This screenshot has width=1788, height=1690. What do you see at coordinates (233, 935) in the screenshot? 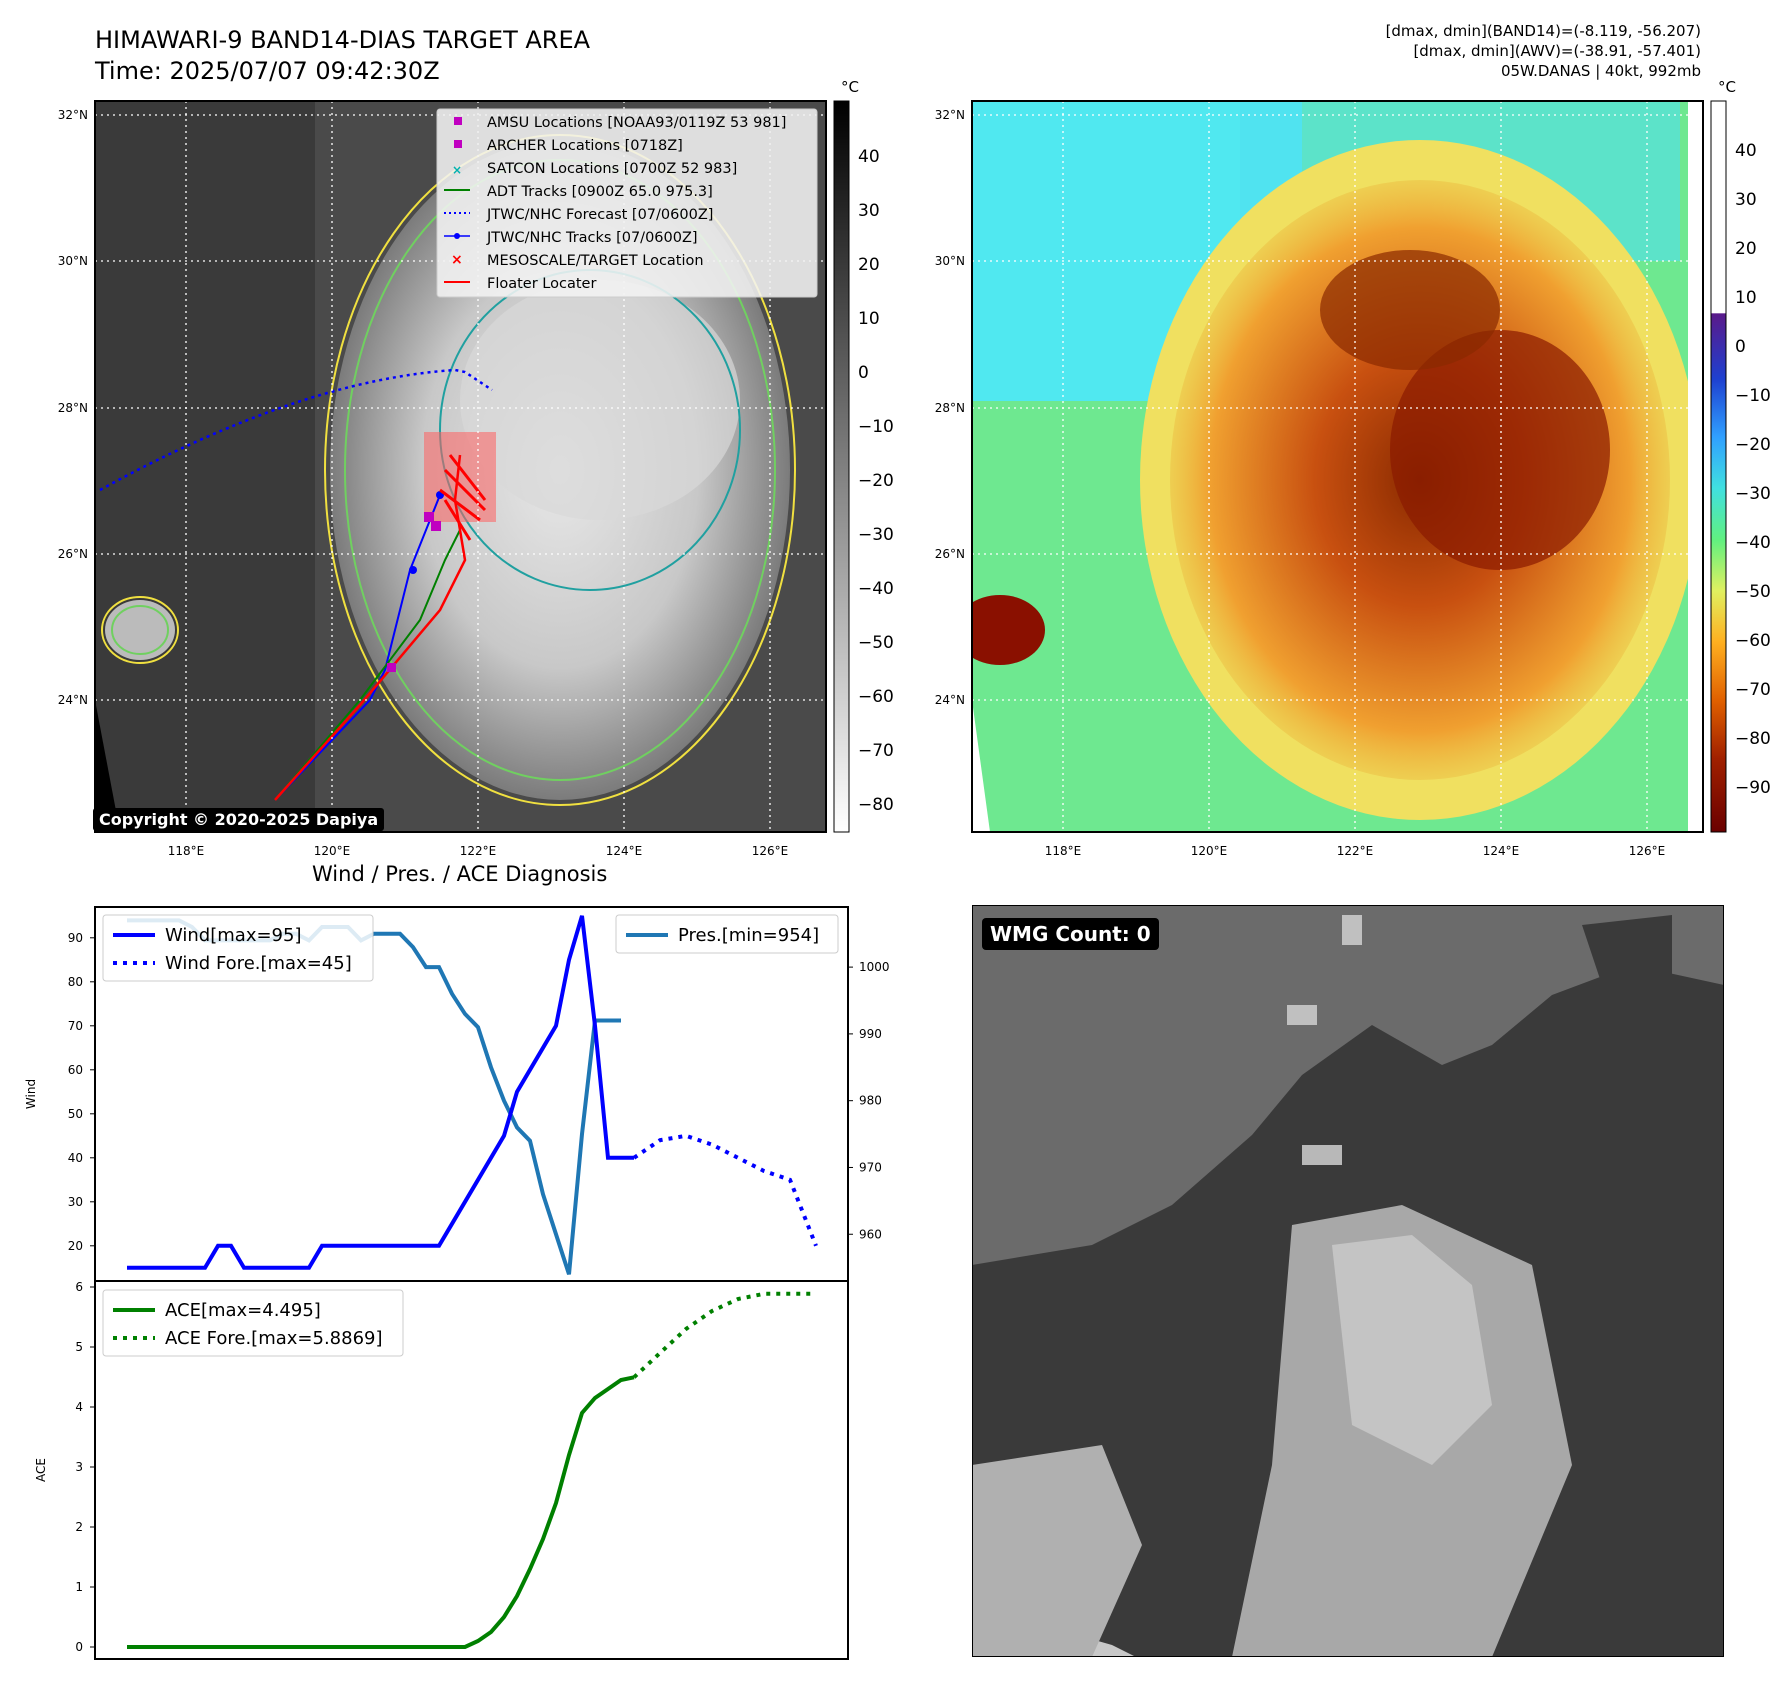
I see `legend-label: Wind[max=95]` at bounding box center [233, 935].